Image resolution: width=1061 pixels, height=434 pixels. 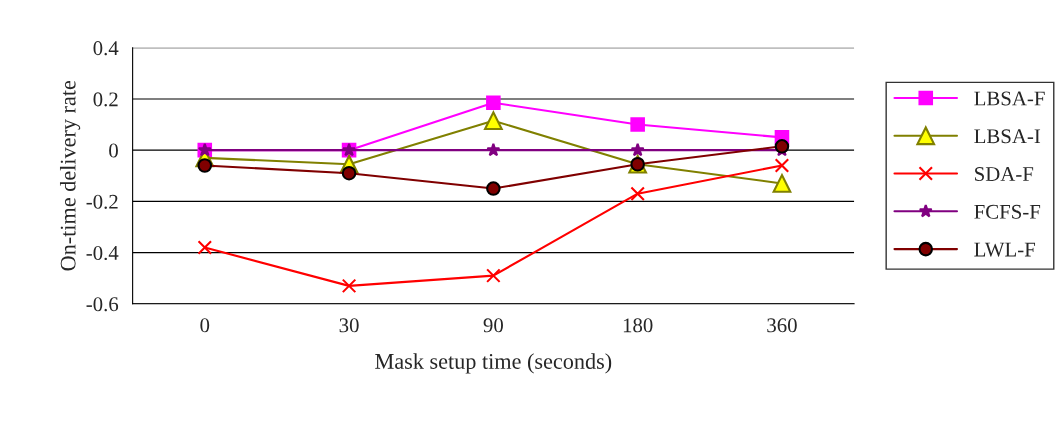 What do you see at coordinates (70, 175) in the screenshot?
I see `y-axis-title: On-time delivery rate` at bounding box center [70, 175].